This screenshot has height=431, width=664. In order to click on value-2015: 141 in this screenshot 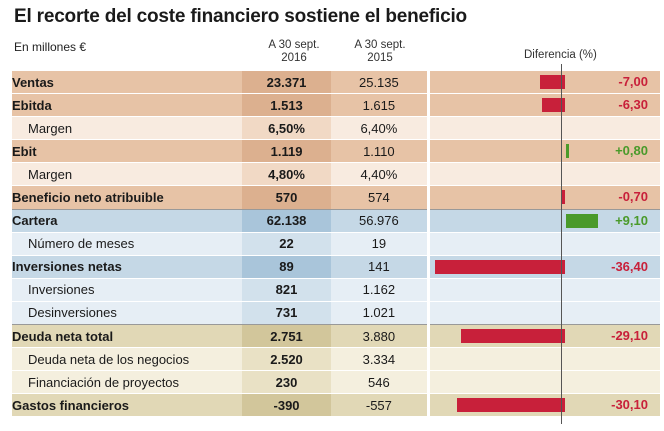, I will do `click(378, 267)`.